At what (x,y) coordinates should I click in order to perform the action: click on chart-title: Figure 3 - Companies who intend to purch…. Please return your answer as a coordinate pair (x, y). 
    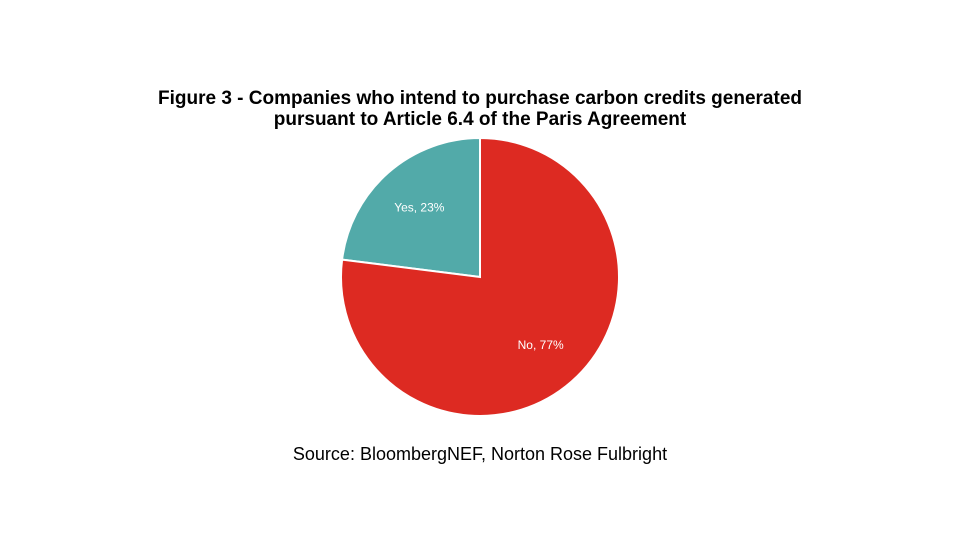
    Looking at the image, I should click on (480, 98).